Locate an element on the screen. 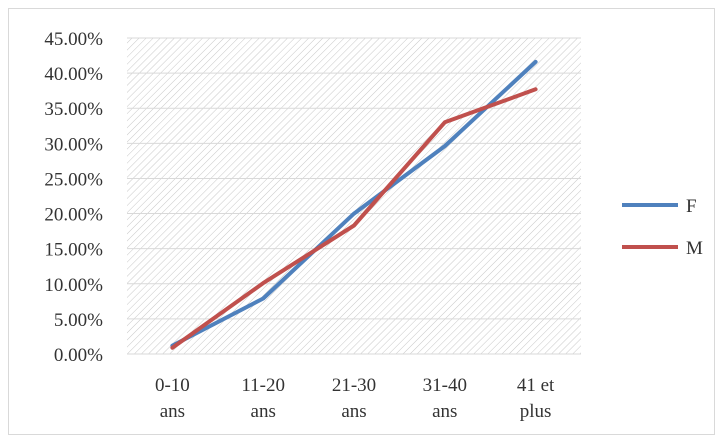  x-tick-label: 0-10 ans is located at coordinates (172, 398).